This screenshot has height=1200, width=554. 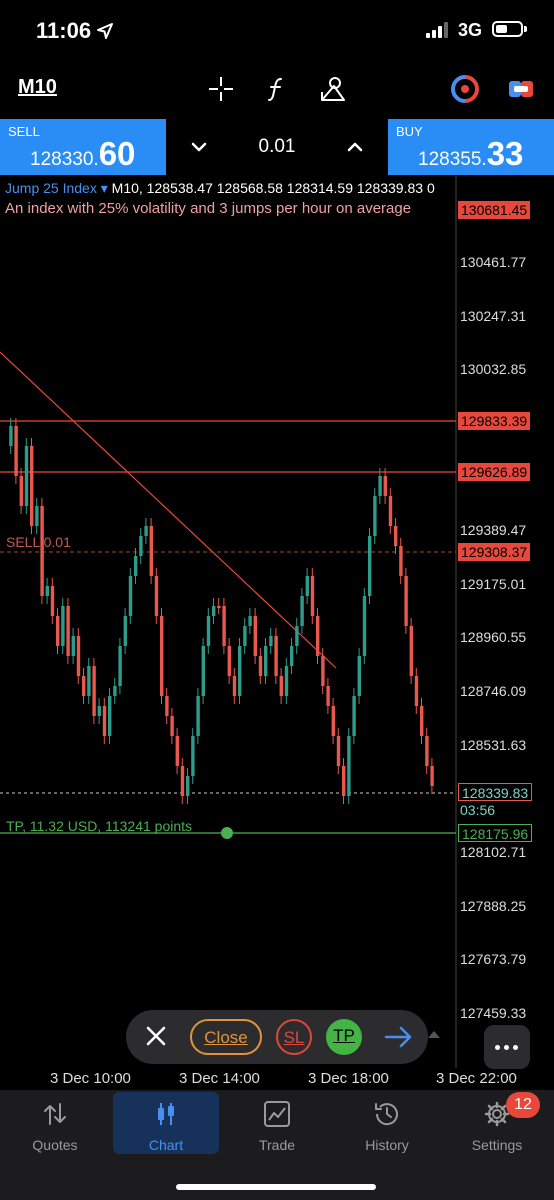 What do you see at coordinates (497, 1123) in the screenshot?
I see `tab-settings: Settings` at bounding box center [497, 1123].